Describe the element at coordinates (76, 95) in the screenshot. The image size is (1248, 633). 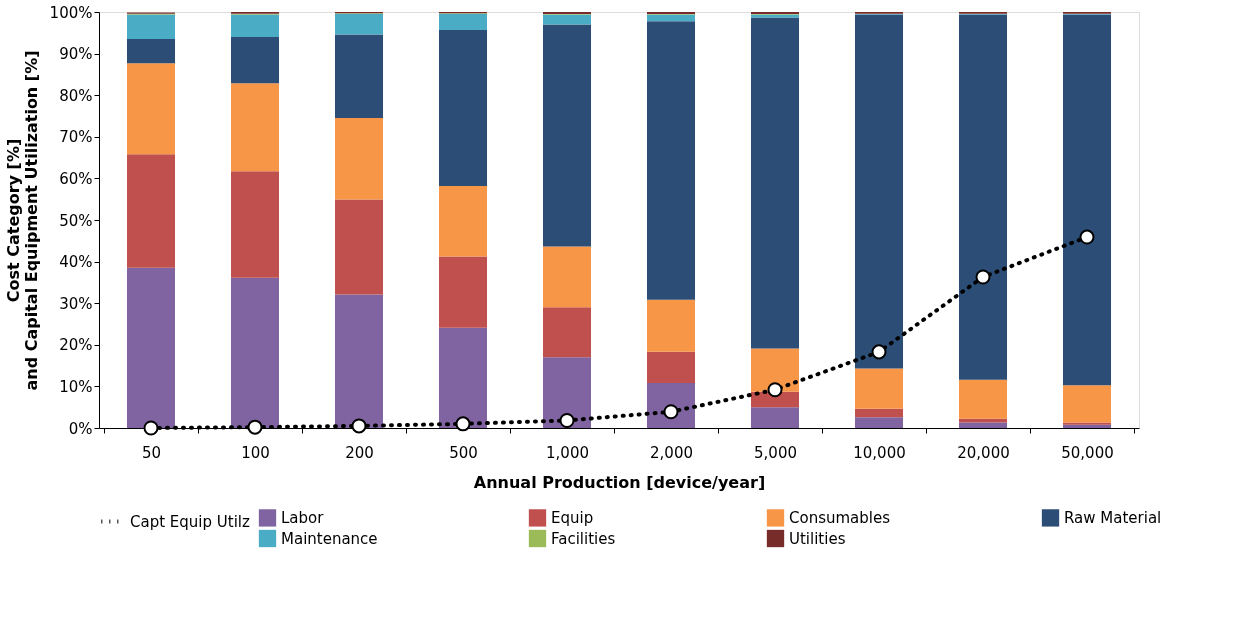
I see `y-tick-label: 80%` at that location.